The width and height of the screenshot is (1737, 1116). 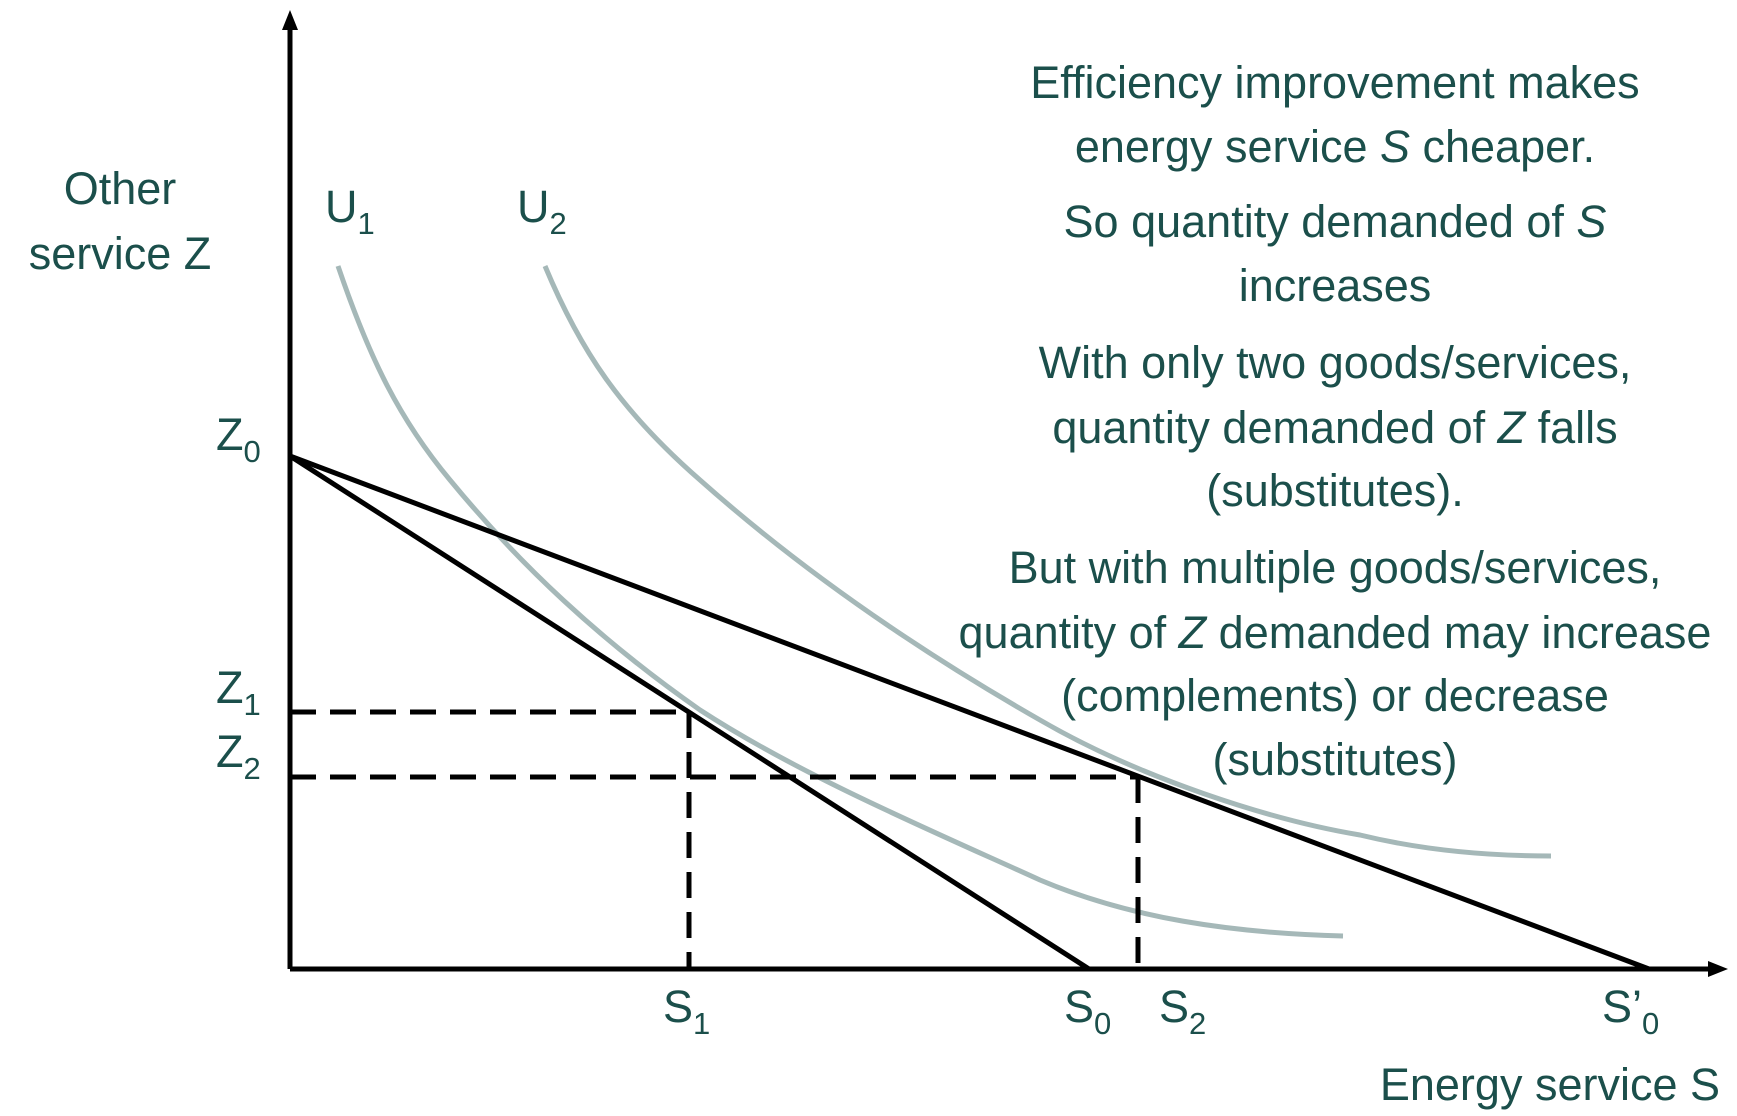 What do you see at coordinates (1550, 1084) in the screenshot?
I see `x-axis-title: Energy service S` at bounding box center [1550, 1084].